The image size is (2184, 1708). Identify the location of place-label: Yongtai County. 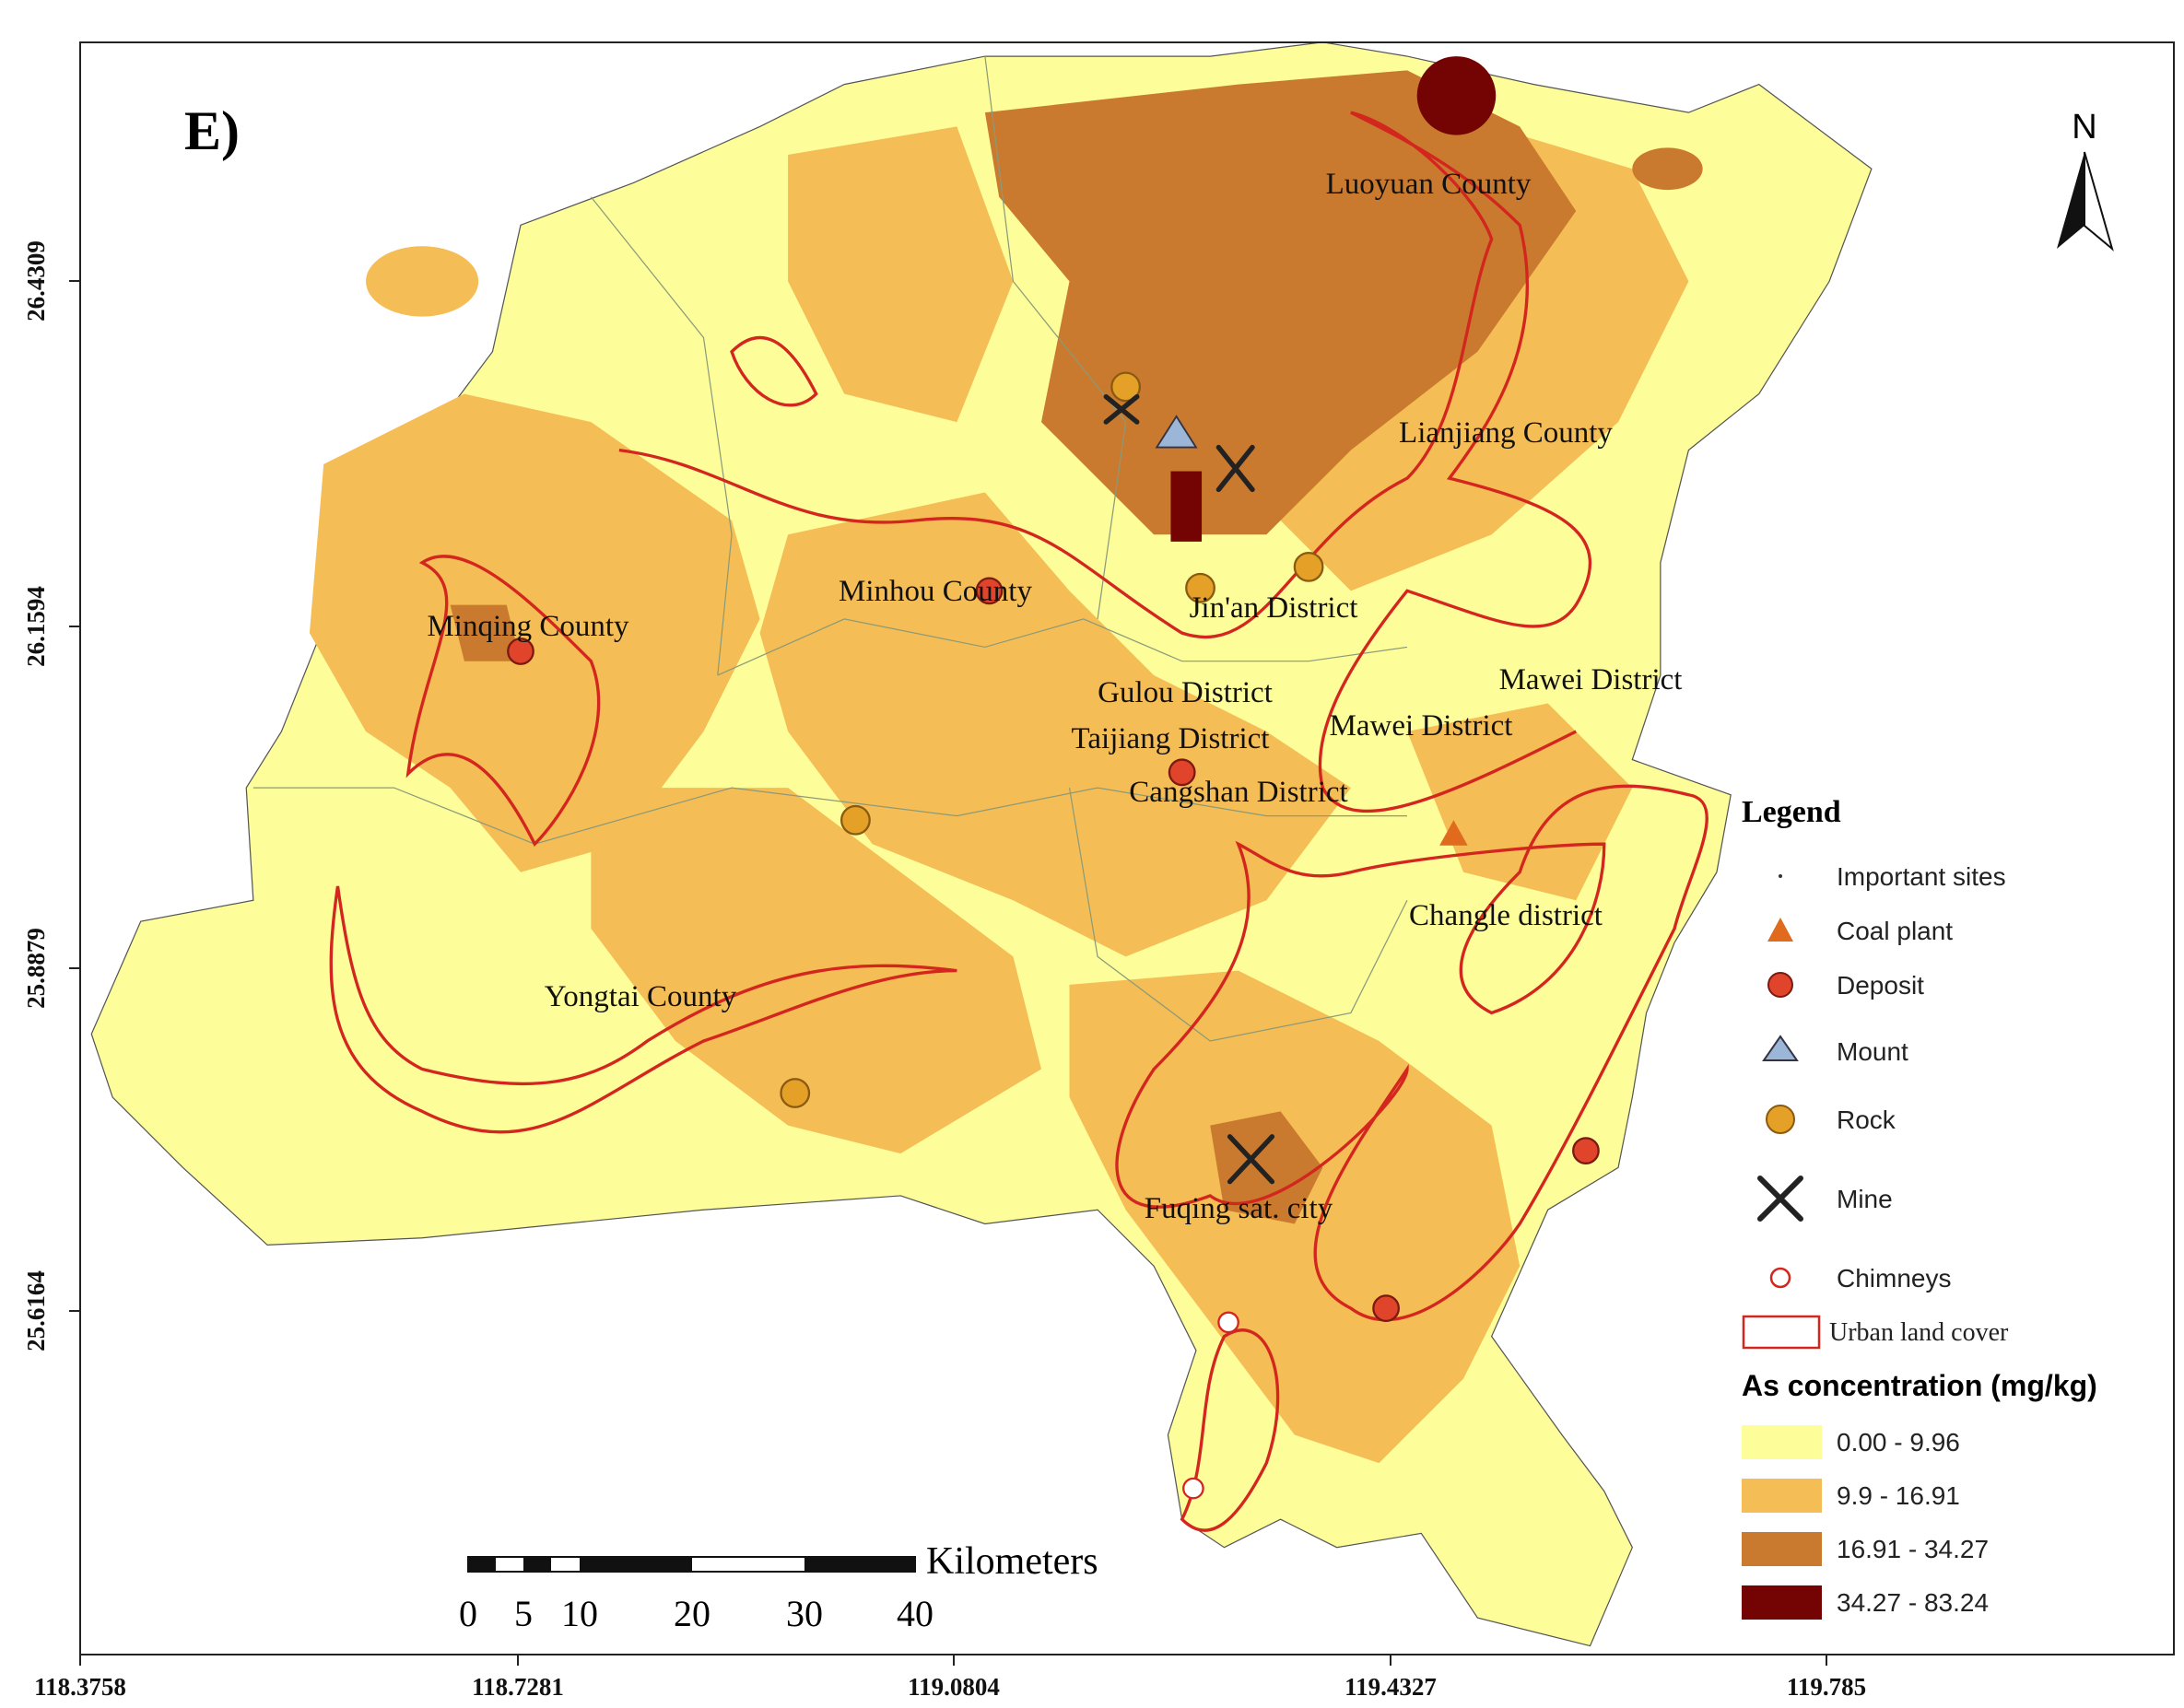
(641, 997).